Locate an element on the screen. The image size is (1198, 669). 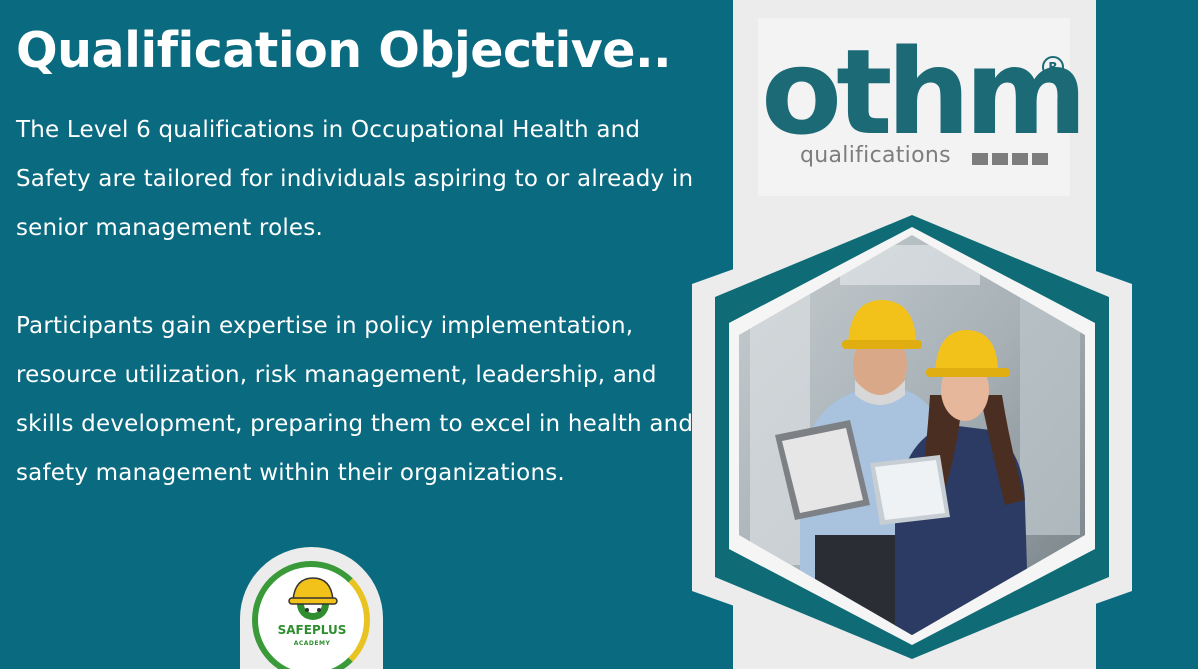
othm-logo-word: othm is located at coordinates (924, 92).